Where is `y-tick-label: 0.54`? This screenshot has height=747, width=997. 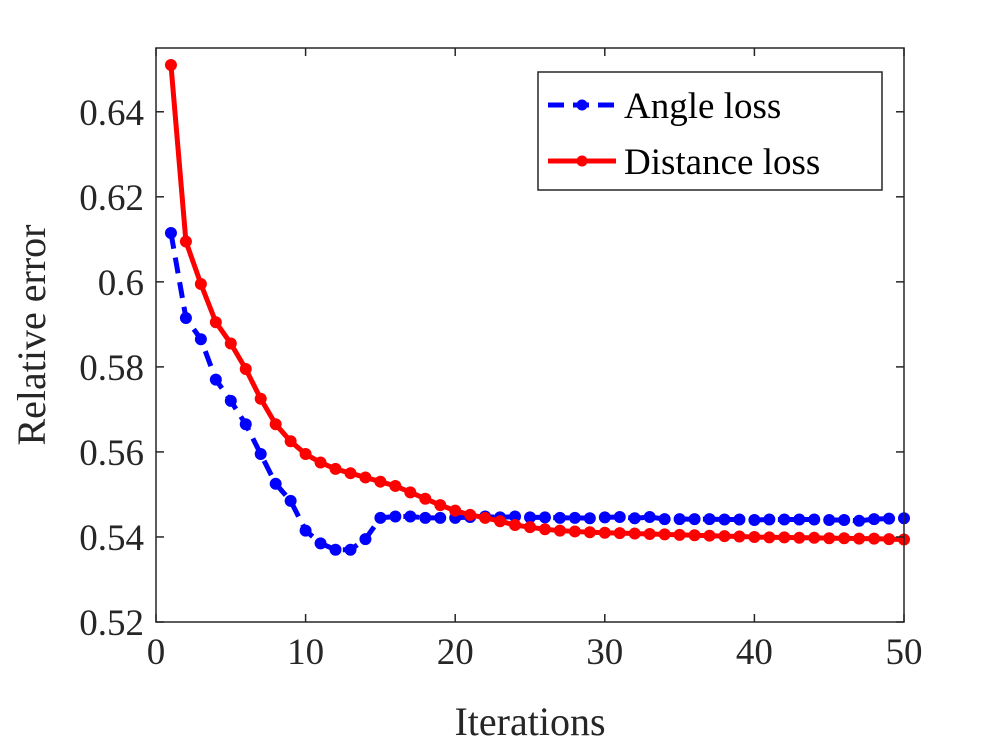
y-tick-label: 0.54 is located at coordinates (111, 538).